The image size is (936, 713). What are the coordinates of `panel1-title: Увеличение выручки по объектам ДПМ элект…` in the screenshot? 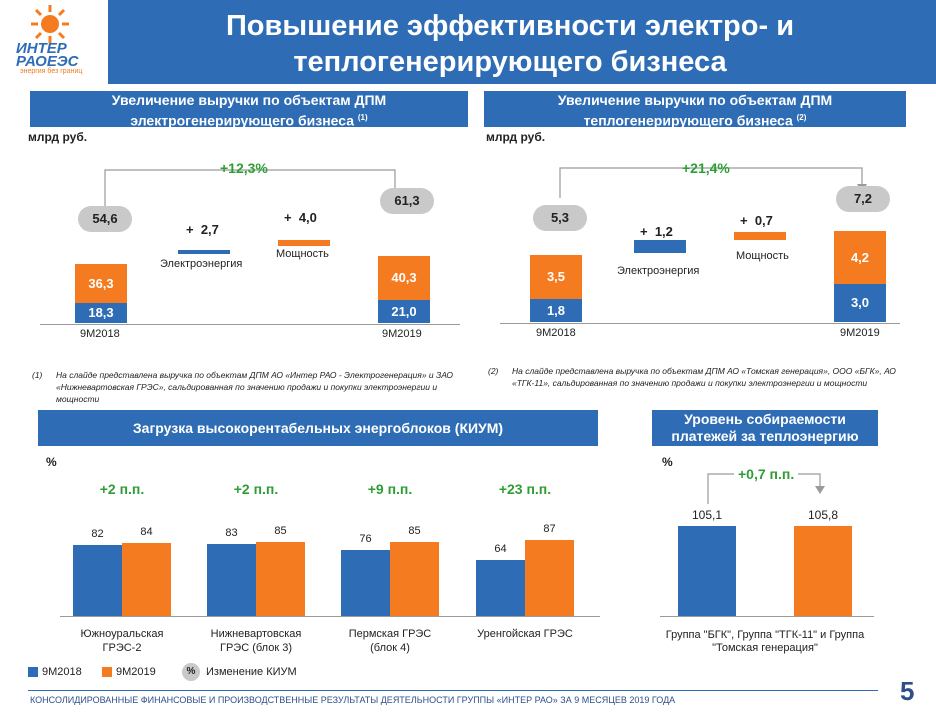 It's located at (249, 110).